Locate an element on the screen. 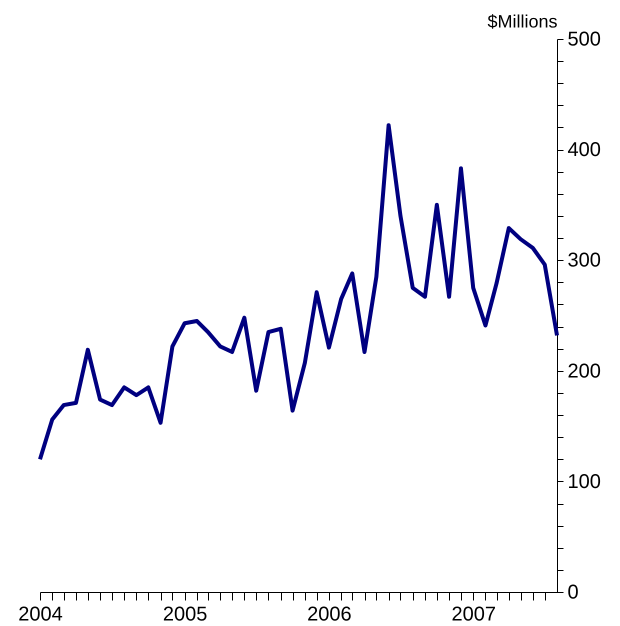 The height and width of the screenshot is (626, 620). y-axis-title: $Millions is located at coordinates (522, 22).